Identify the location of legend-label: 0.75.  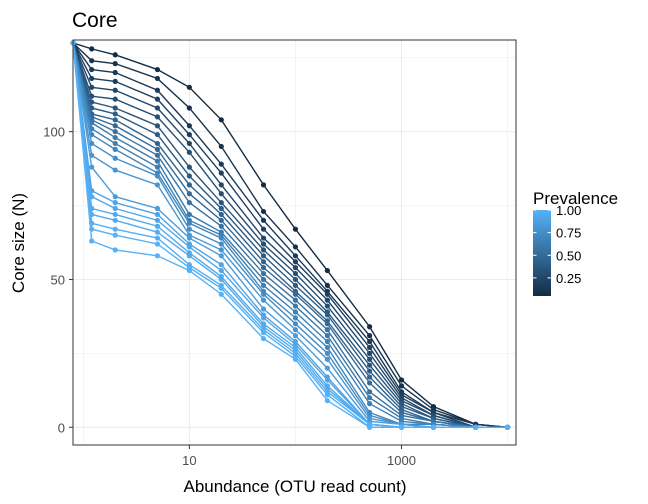
(568, 233).